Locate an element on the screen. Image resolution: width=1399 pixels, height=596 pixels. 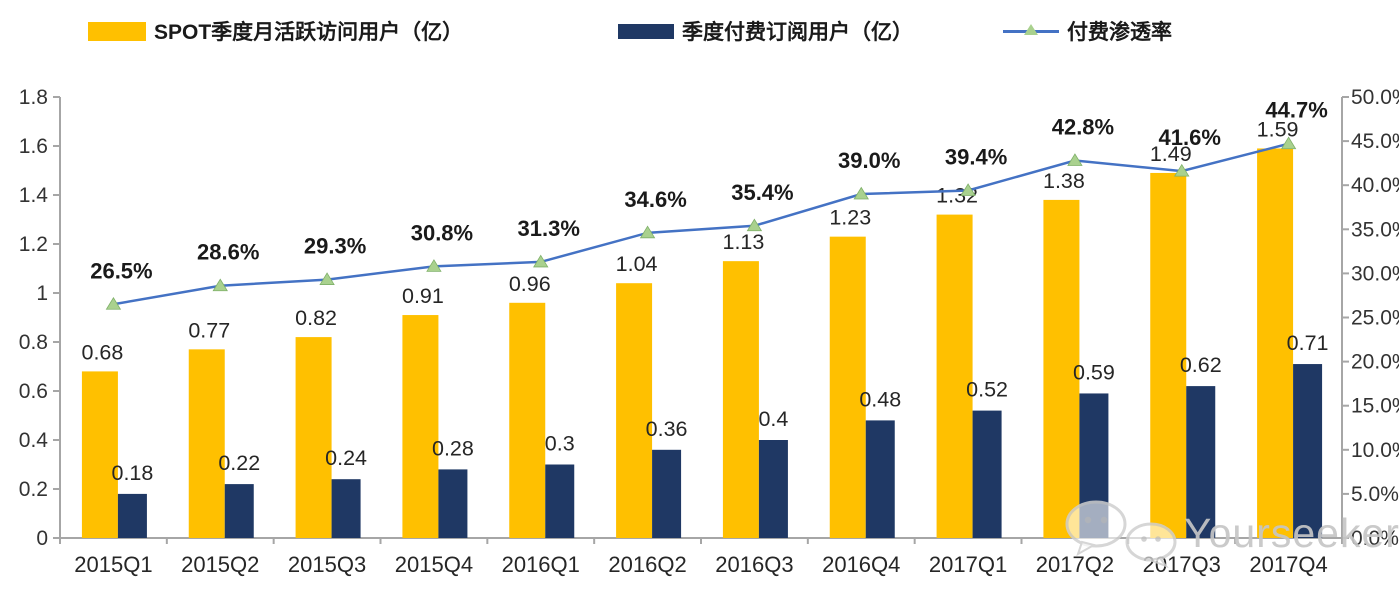
penetration-percent-label: 30.8% is located at coordinates (442, 232).